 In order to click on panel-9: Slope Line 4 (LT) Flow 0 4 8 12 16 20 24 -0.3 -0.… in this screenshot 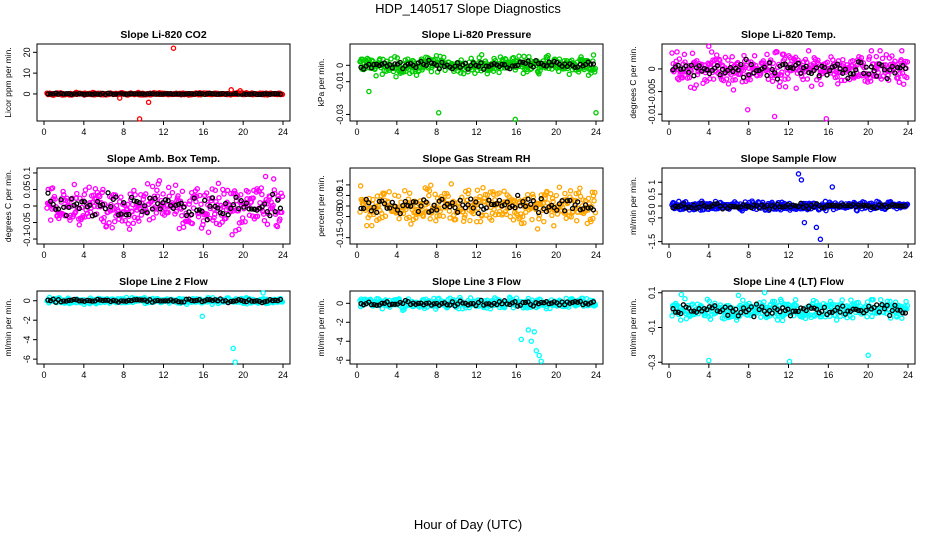, I will do `click(772, 328)`.